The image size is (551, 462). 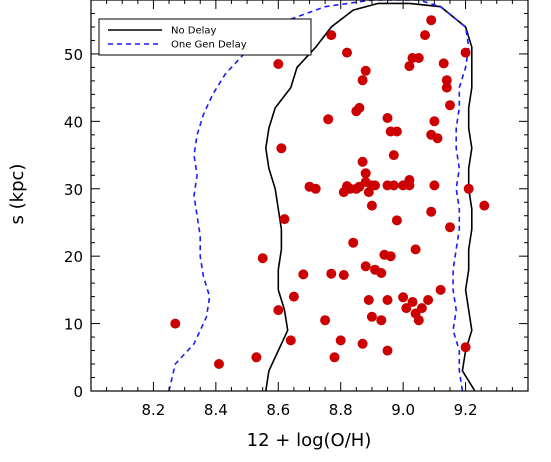 What do you see at coordinates (309, 440) in the screenshot?
I see `x-axis-title: 12 + log(O/H)` at bounding box center [309, 440].